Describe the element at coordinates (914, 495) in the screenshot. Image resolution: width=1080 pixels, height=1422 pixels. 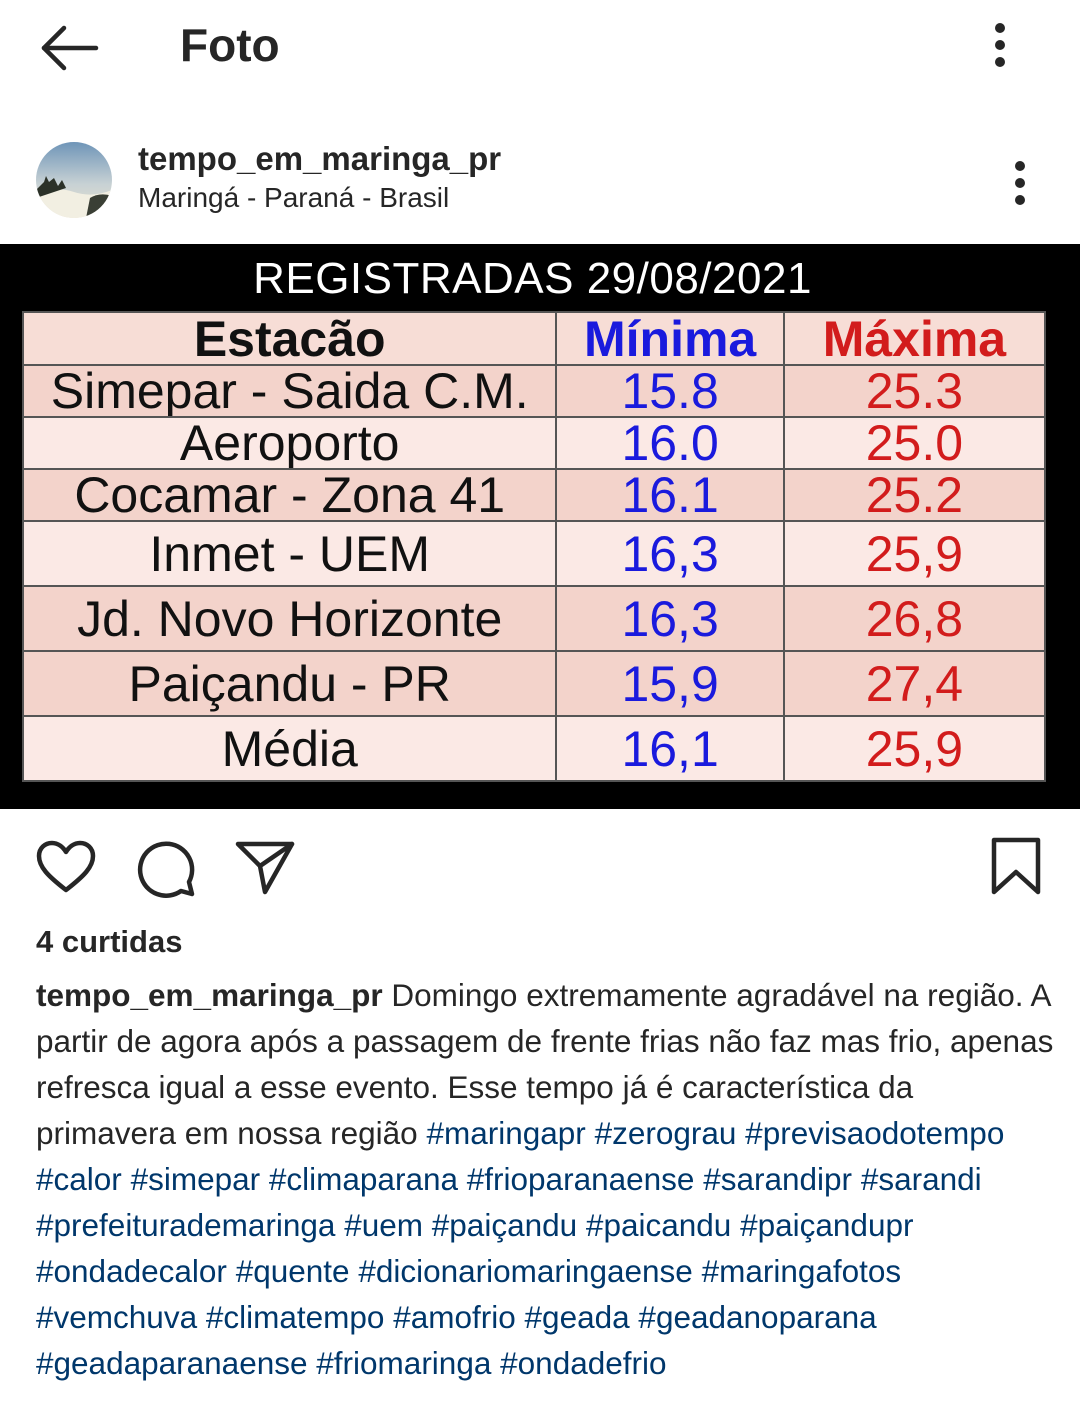
I see `max-cell: 25.2` at that location.